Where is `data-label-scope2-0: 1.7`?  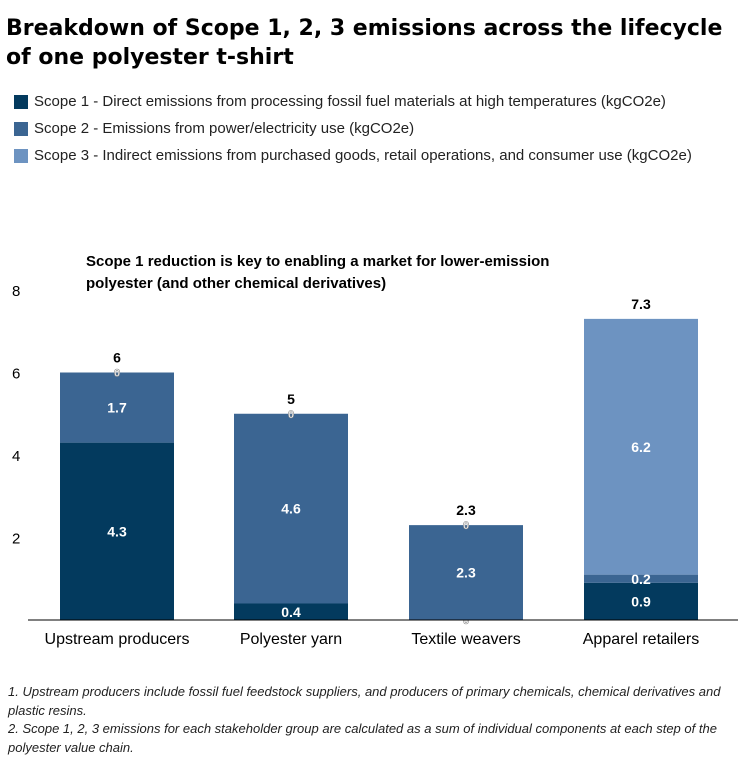
data-label-scope2-0: 1.7 is located at coordinates (117, 408).